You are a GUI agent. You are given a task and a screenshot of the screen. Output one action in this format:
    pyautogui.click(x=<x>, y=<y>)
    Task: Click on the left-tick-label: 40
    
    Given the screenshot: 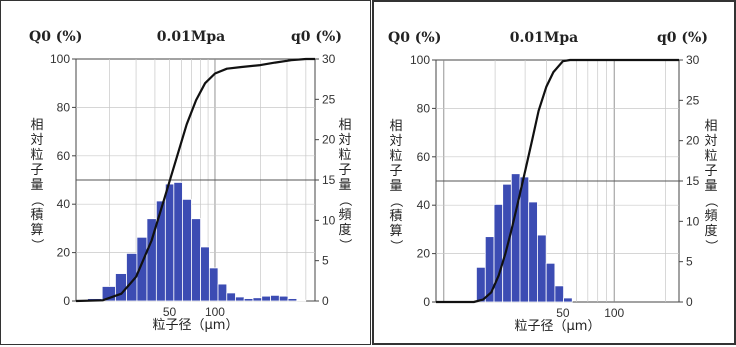 What is the action you would take?
    pyautogui.click(x=64, y=204)
    